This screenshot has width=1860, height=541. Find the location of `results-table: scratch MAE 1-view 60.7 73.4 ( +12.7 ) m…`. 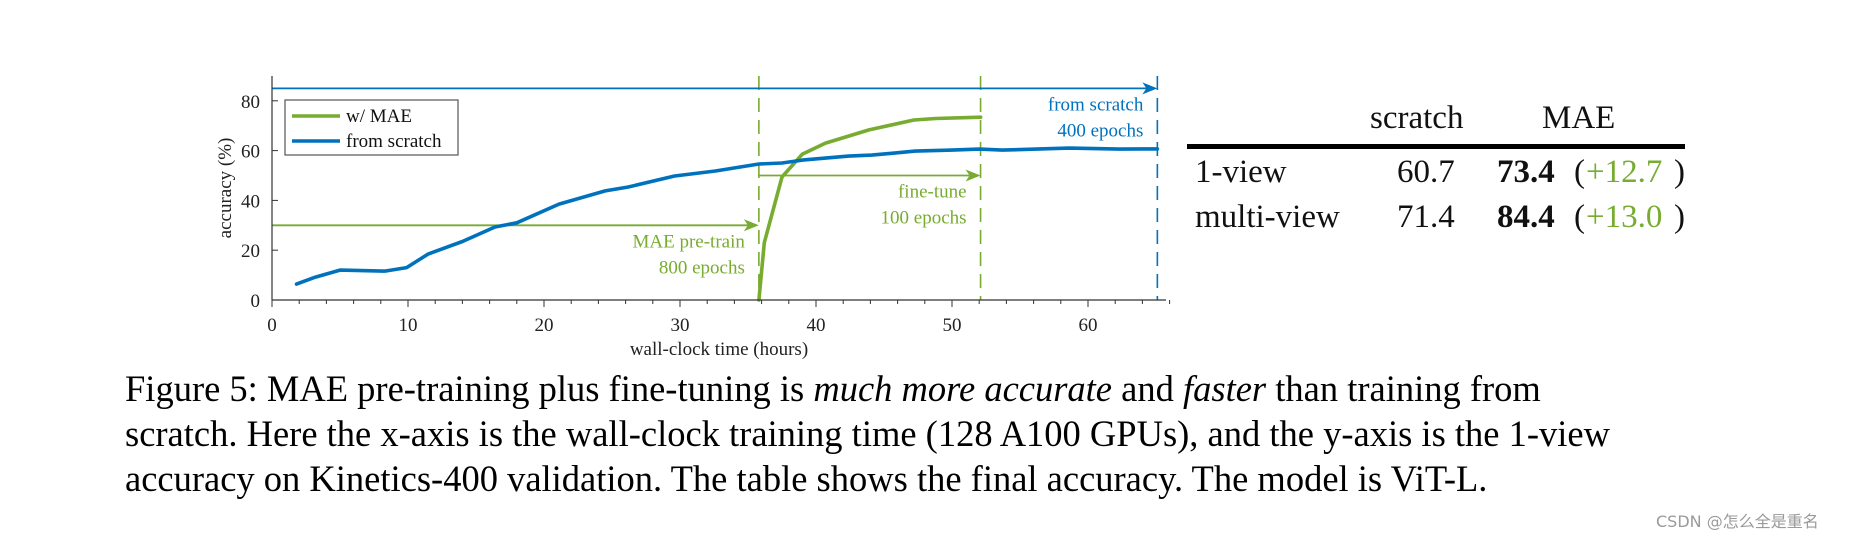

results-table: scratch MAE 1-view 60.7 73.4 ( +12.7 ) m… is located at coordinates (1436, 168).